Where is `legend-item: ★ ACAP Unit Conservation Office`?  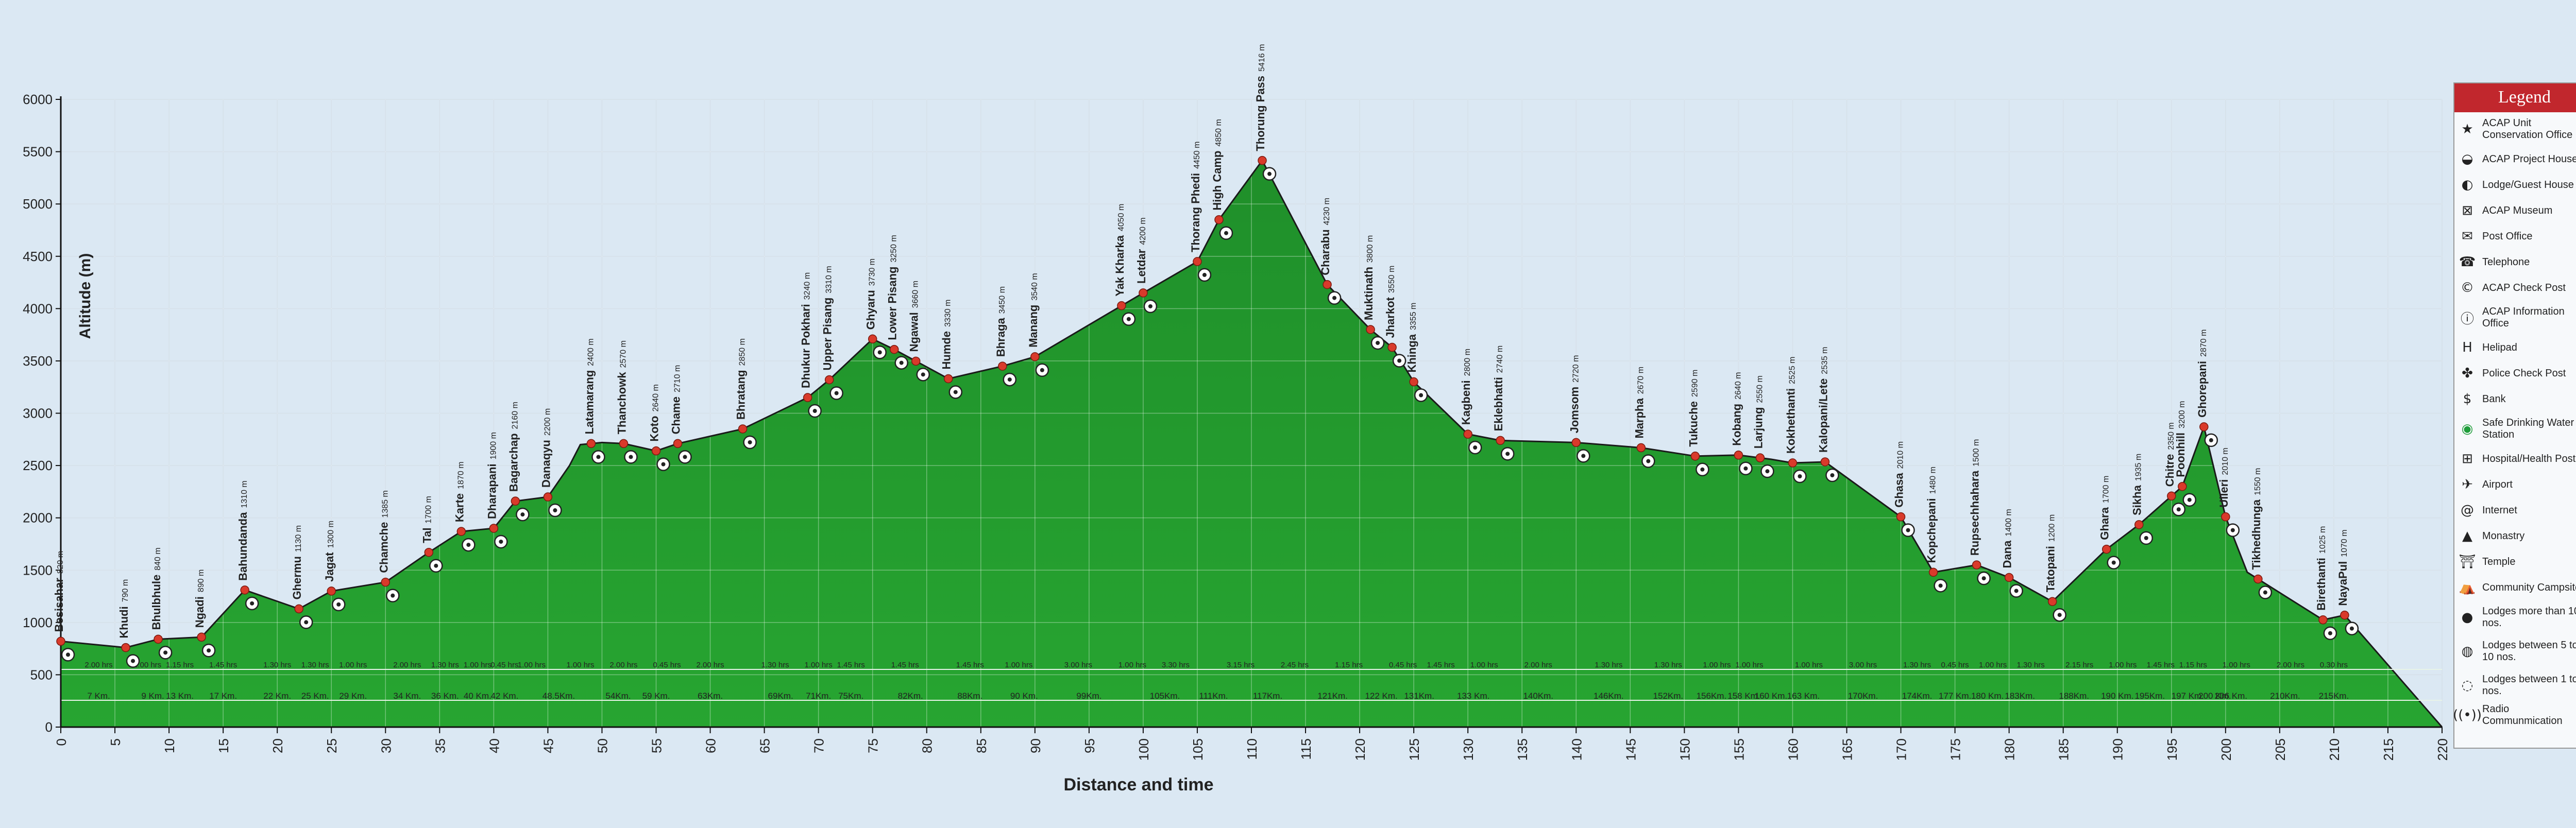 legend-item: ★ ACAP Unit Conservation Office is located at coordinates (2515, 129).